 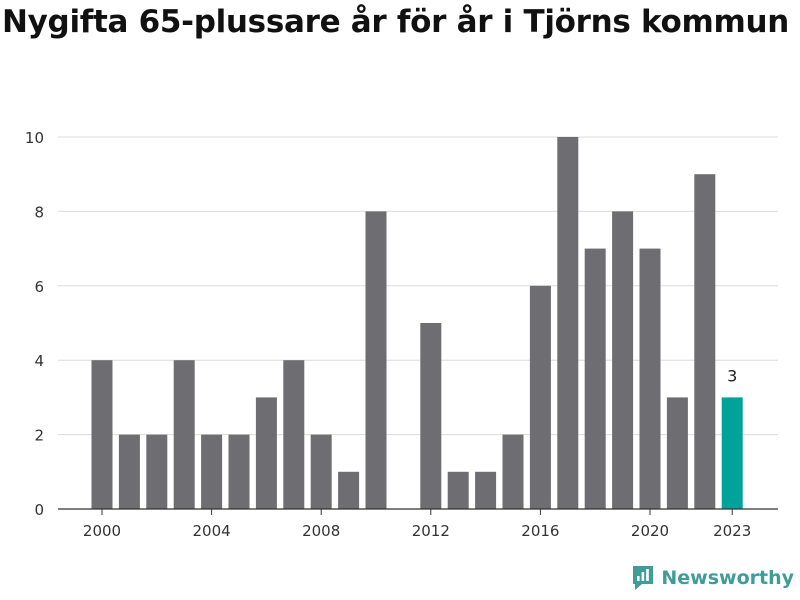 I want to click on bar-2023, so click(x=732, y=453).